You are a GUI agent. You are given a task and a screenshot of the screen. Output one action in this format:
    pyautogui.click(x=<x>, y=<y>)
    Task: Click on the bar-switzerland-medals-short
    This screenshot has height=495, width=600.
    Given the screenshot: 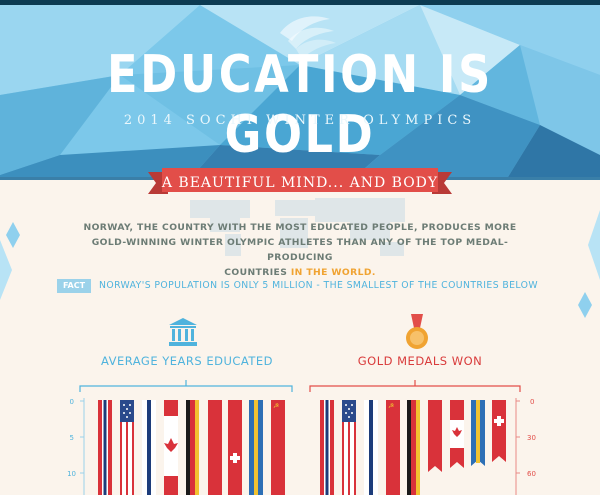 What is the action you would take?
    pyautogui.click(x=435, y=436)
    